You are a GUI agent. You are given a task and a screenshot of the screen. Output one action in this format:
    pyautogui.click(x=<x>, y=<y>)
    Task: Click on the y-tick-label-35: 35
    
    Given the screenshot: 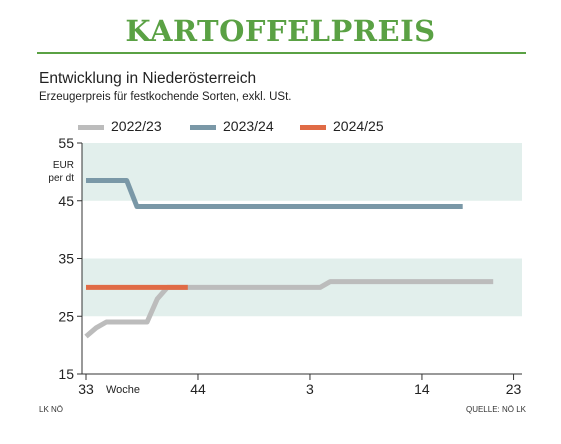 What is the action you would take?
    pyautogui.click(x=66, y=259)
    